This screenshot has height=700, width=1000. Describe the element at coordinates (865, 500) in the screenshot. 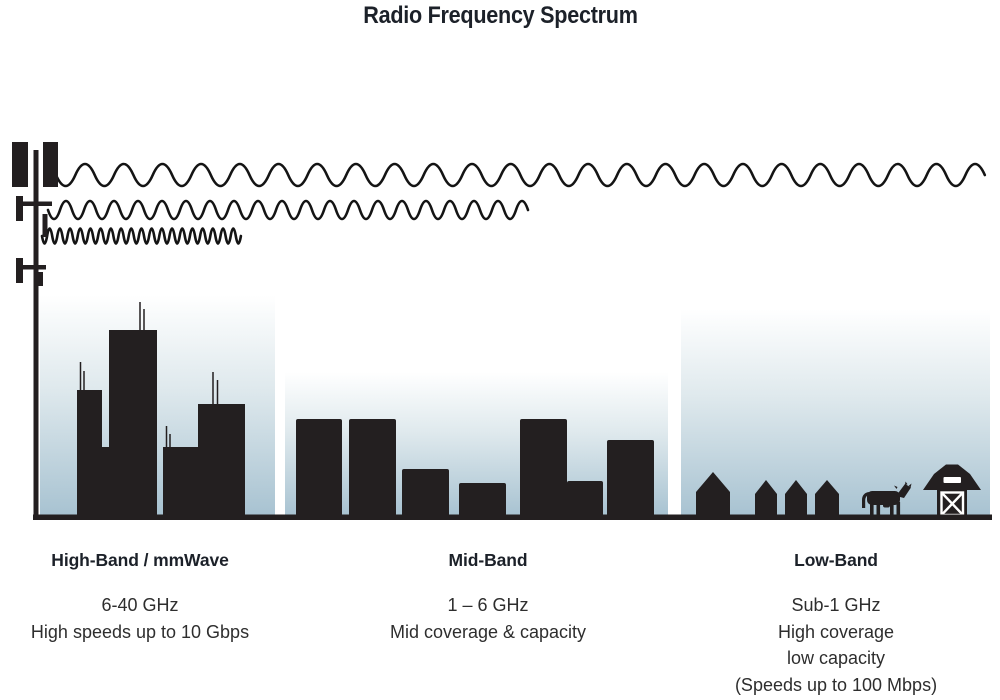

I see `cow-tail` at that location.